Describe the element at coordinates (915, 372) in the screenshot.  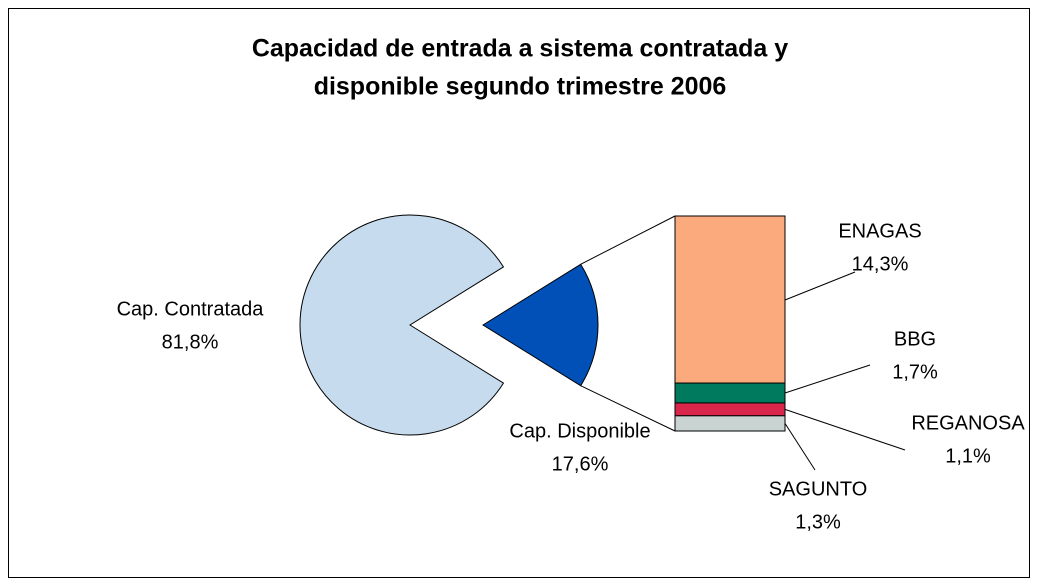
I see `data-label: 1,7%` at that location.